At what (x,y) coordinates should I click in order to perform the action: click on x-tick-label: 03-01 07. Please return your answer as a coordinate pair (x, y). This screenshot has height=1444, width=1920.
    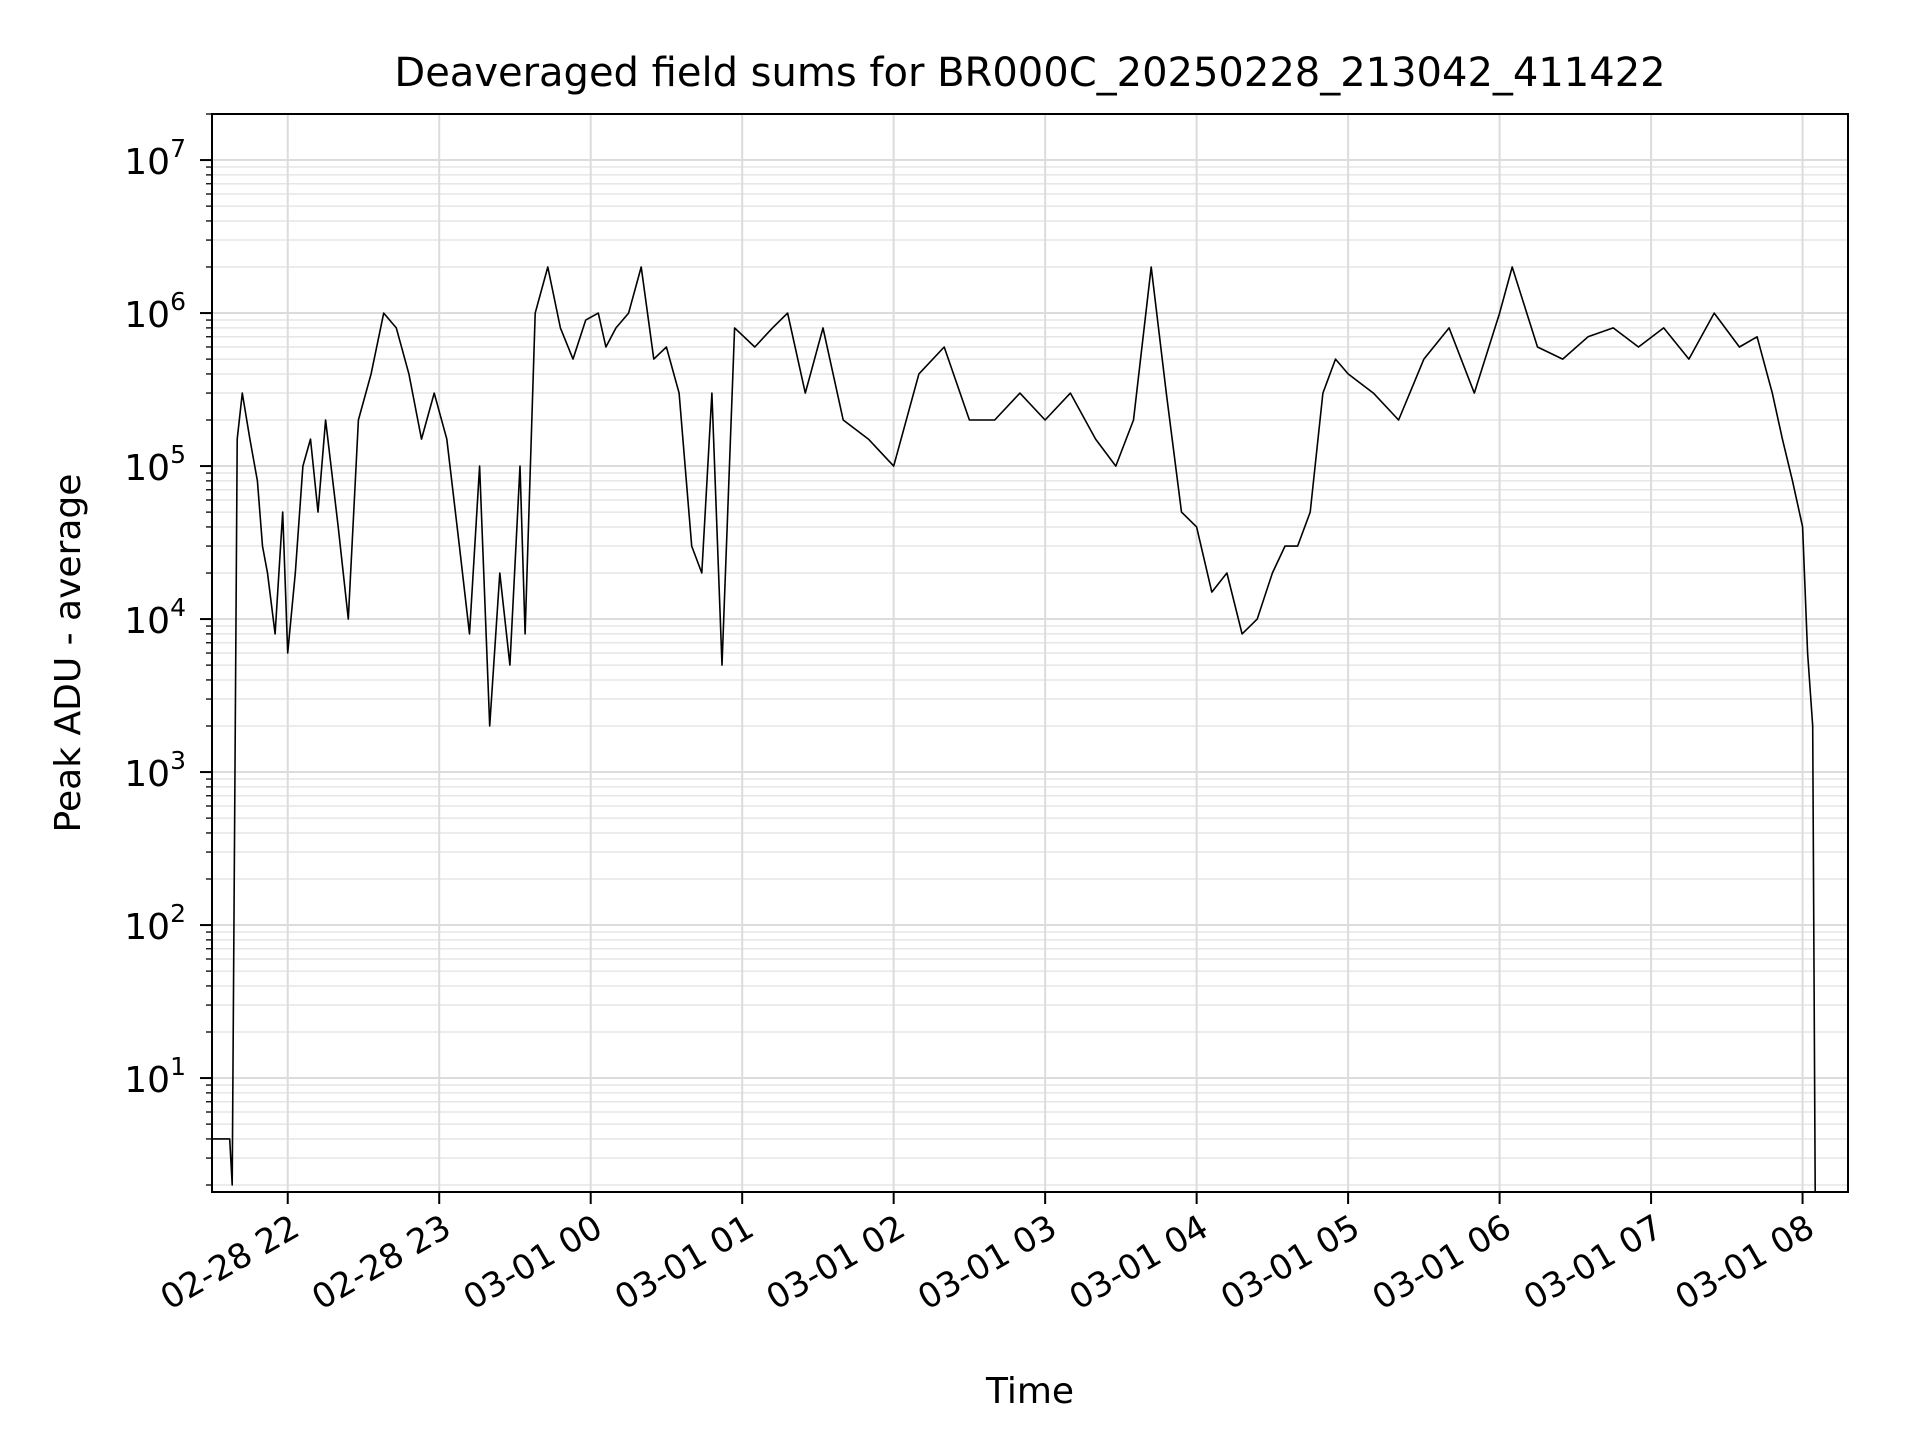
    Looking at the image, I should click on (1593, 1262).